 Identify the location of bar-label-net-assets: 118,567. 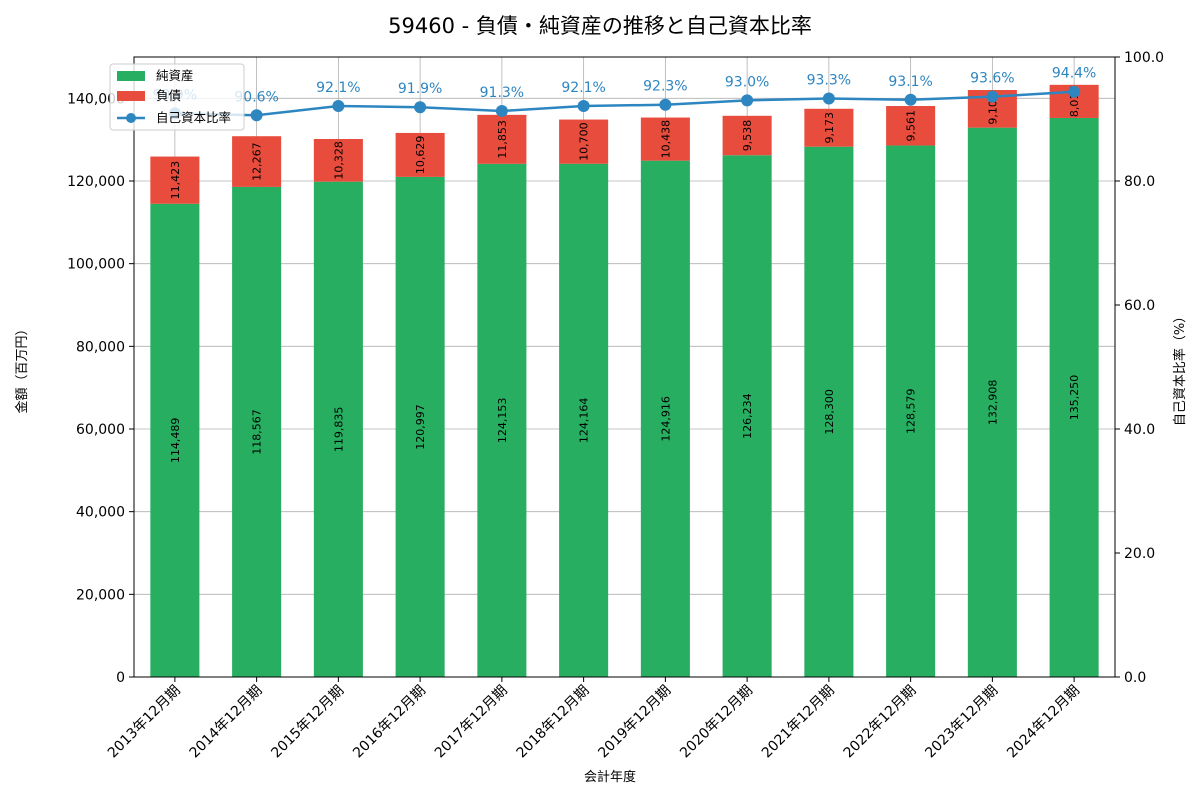
(257, 432).